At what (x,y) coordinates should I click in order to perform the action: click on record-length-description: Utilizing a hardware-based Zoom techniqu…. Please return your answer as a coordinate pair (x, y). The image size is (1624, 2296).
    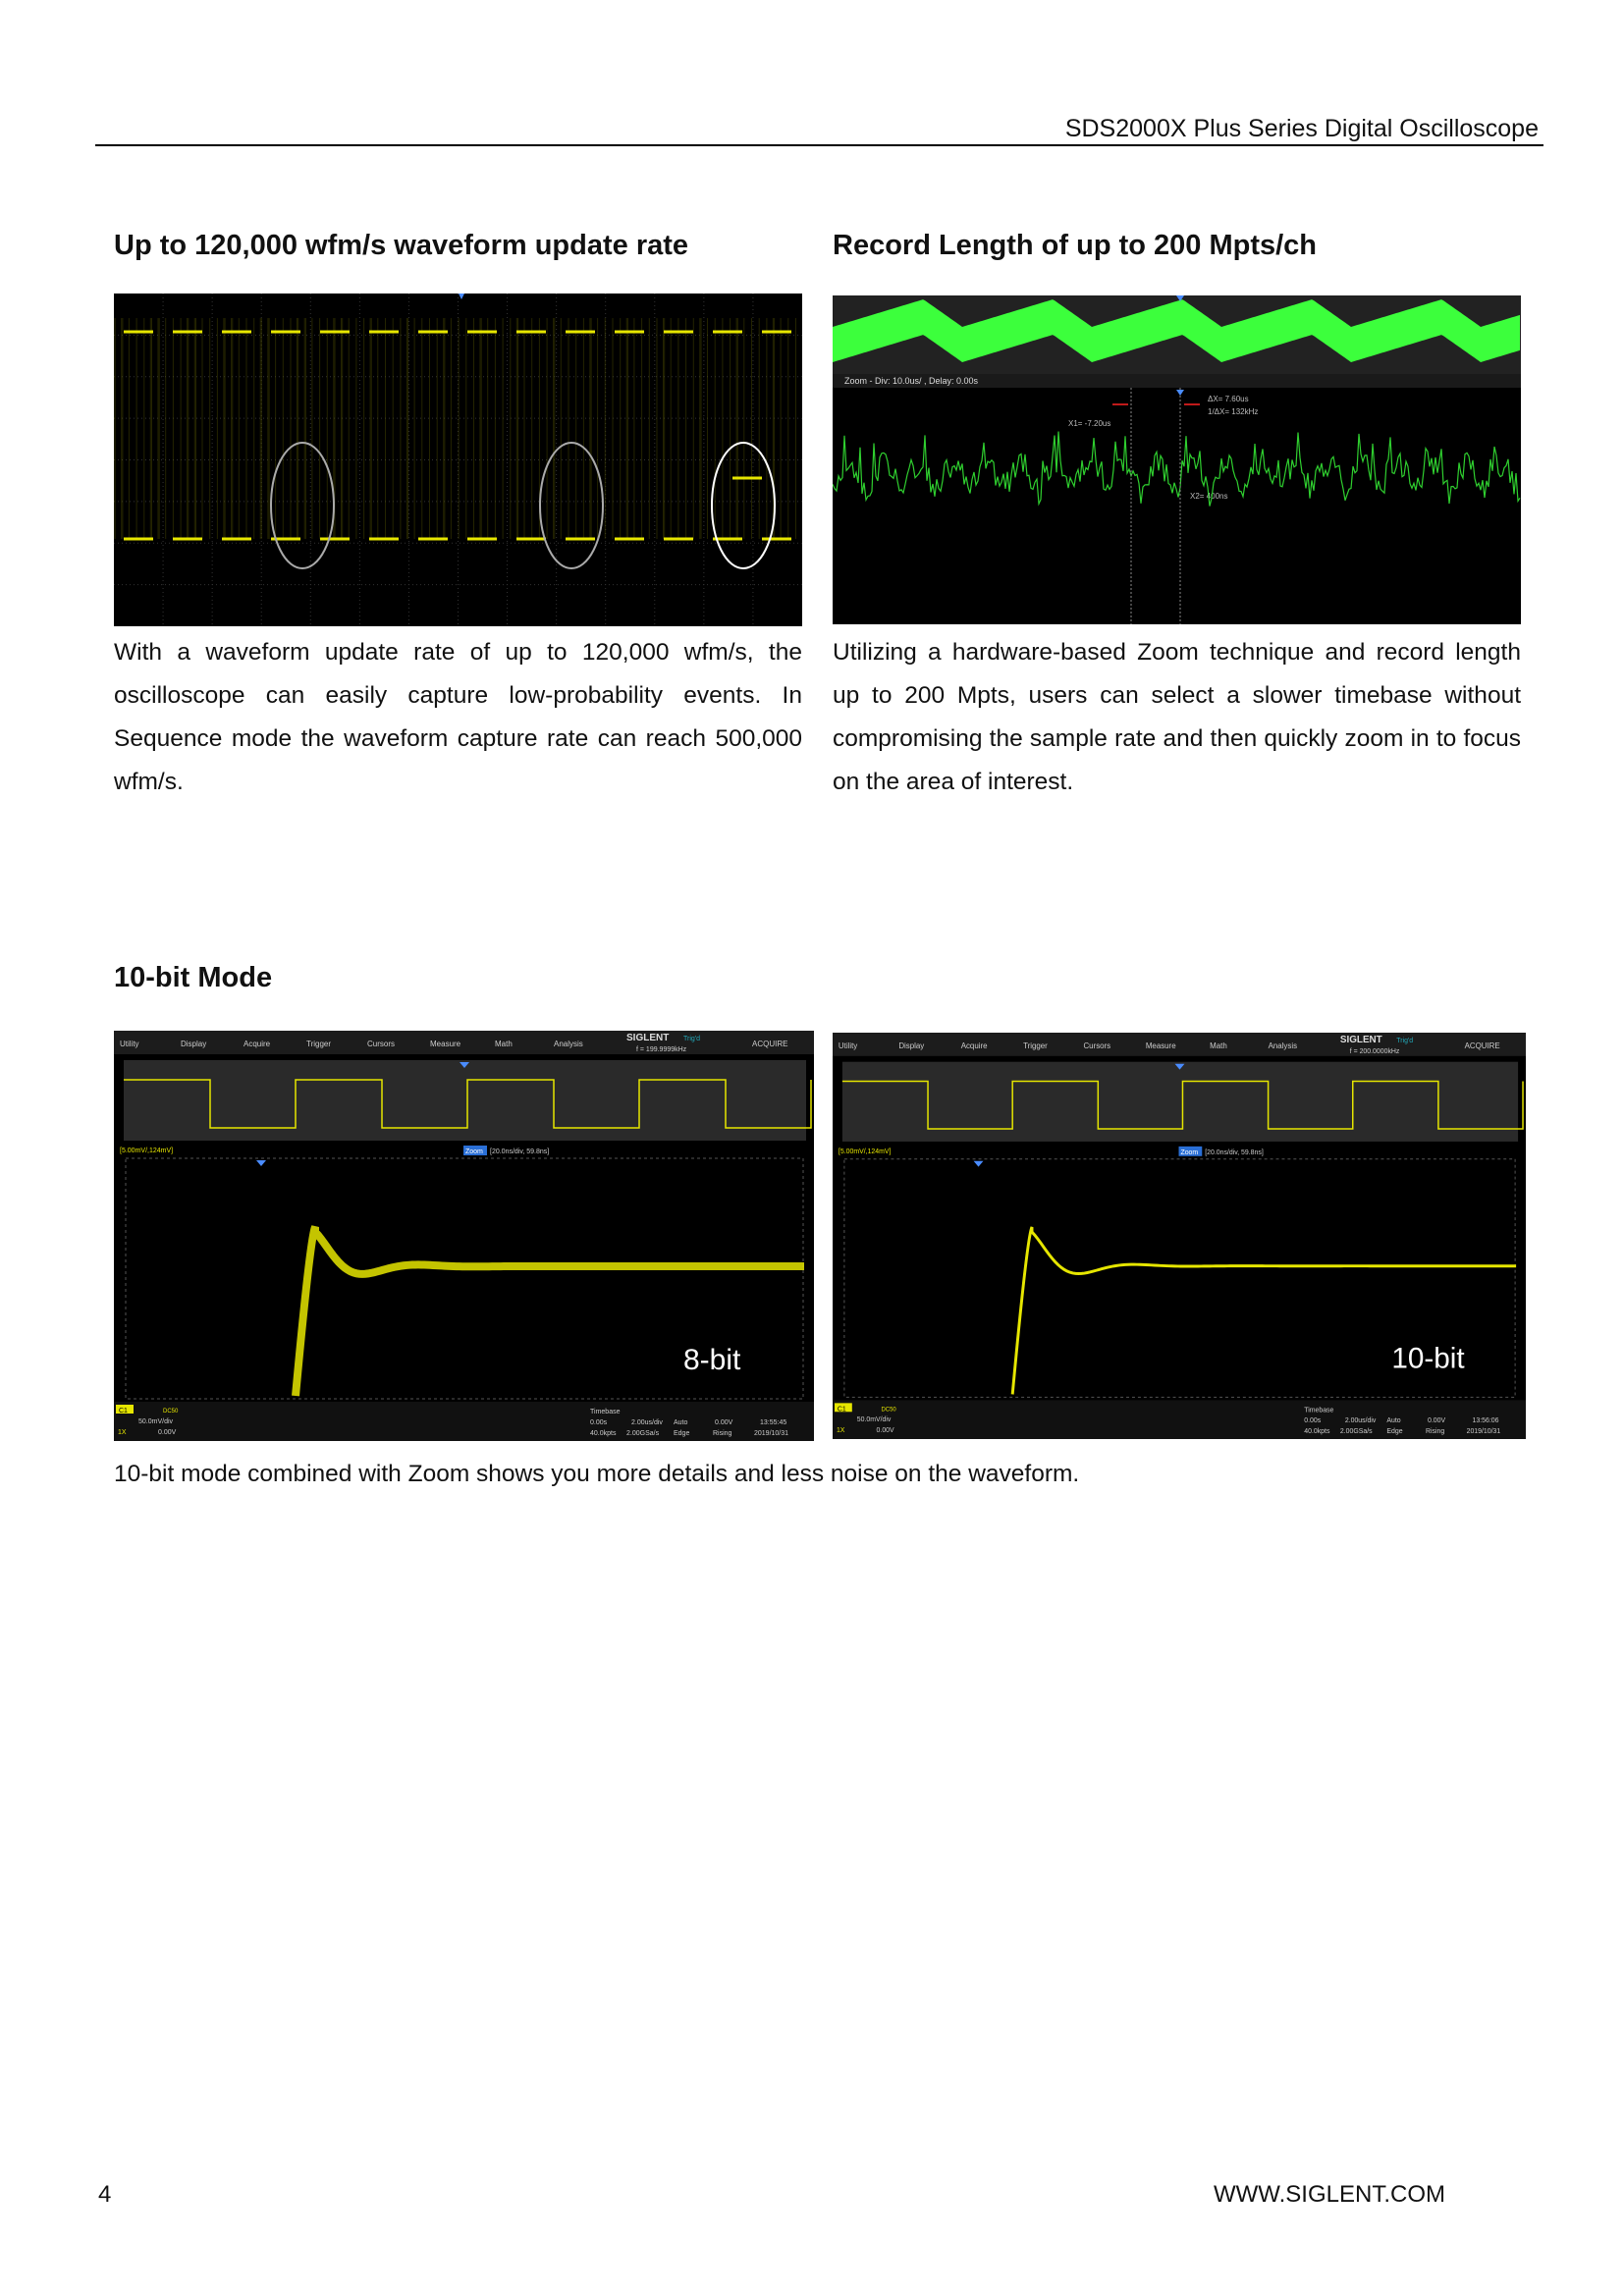
    Looking at the image, I should click on (1177, 718).